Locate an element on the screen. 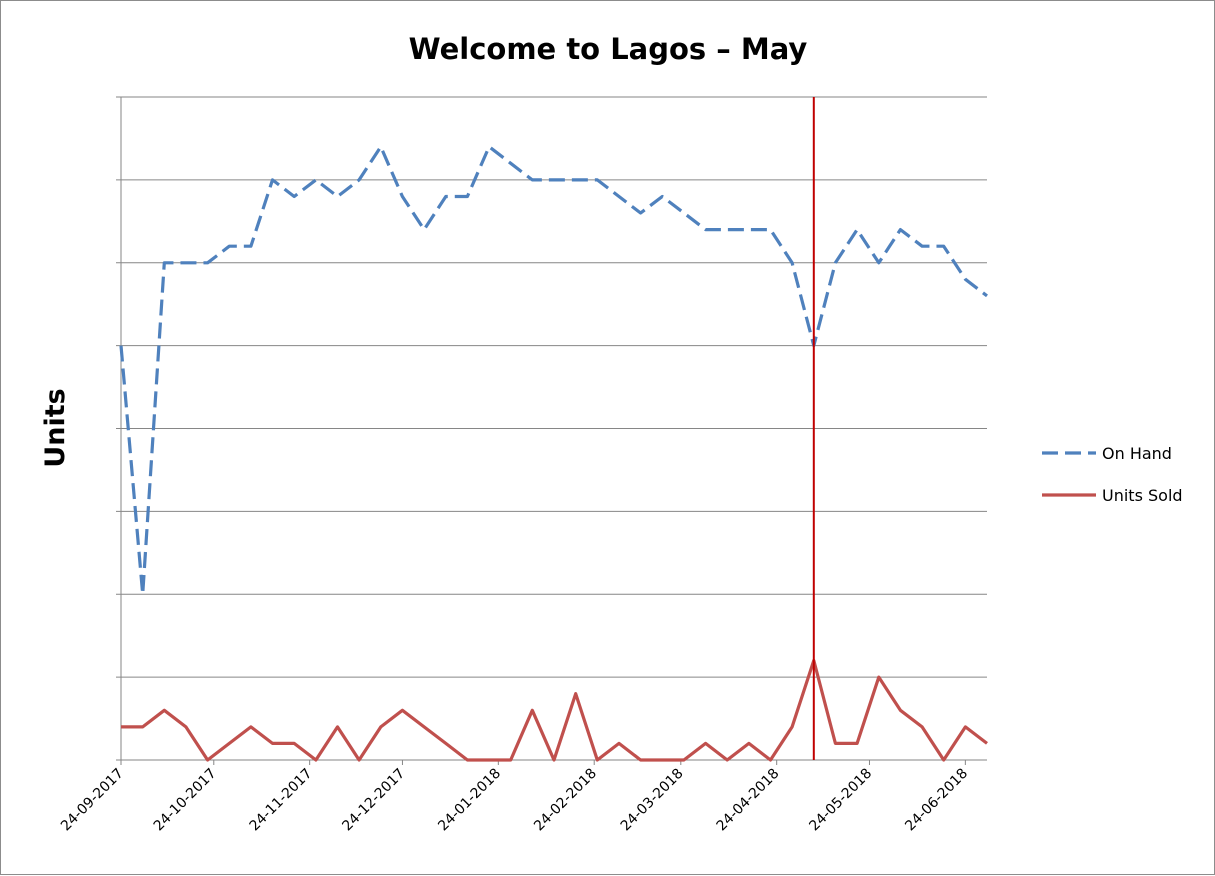  x-tick-label: 24-02-2018 is located at coordinates (565, 800).